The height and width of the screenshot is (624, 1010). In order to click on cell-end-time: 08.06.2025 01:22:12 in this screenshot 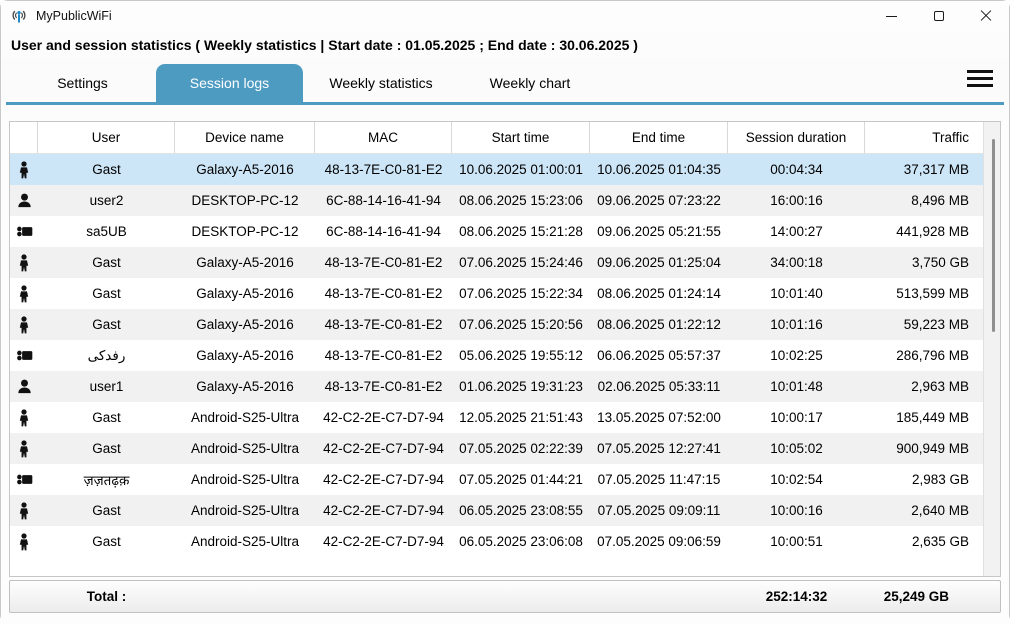, I will do `click(659, 324)`.